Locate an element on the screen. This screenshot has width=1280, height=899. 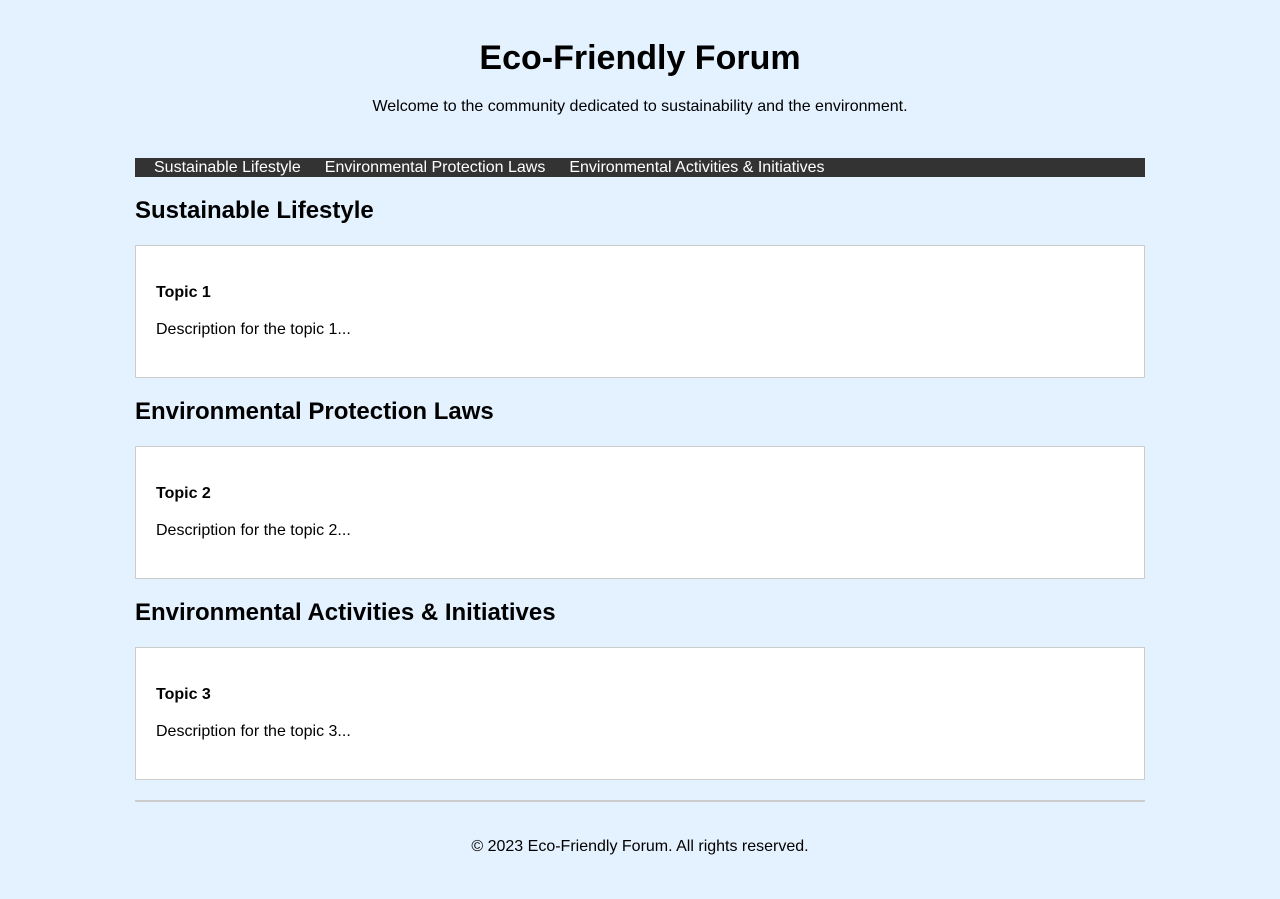
nav-link-sustainable-lifestyle: Sustainable Lifestyle is located at coordinates (227, 167).